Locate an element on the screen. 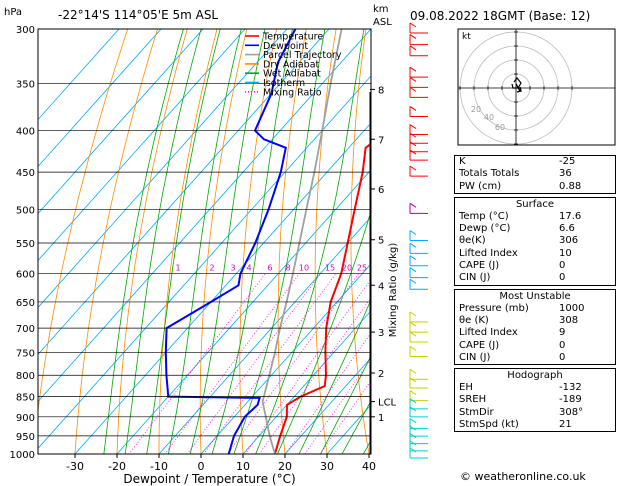 This screenshot has height=486, width=629. mixing-ratio-label: 25 is located at coordinates (362, 268).